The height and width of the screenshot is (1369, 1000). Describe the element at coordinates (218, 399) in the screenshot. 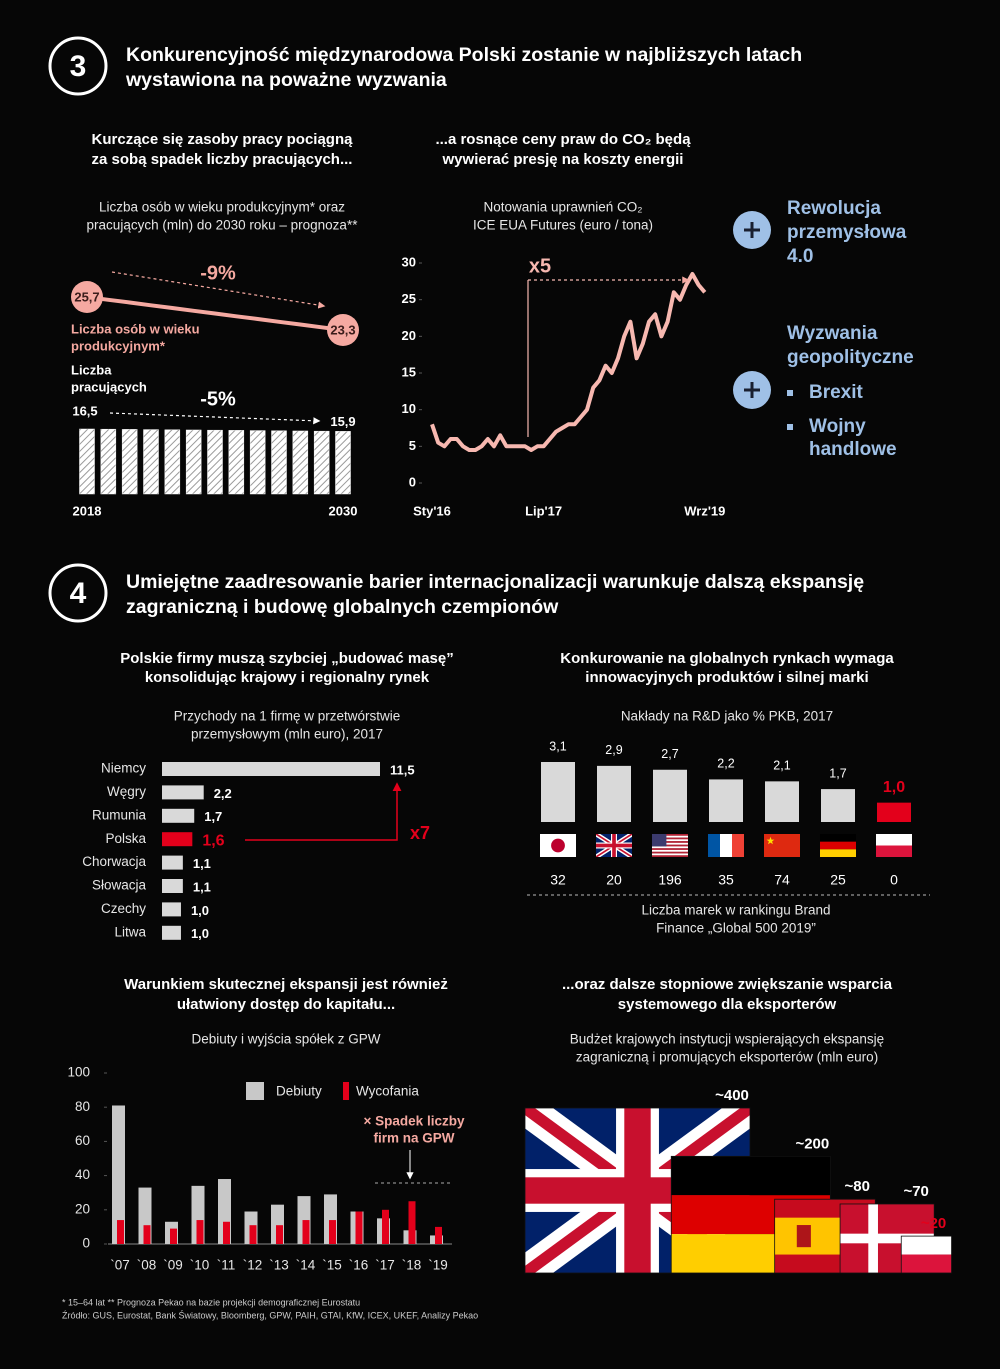

I see `change-label: -5%` at that location.